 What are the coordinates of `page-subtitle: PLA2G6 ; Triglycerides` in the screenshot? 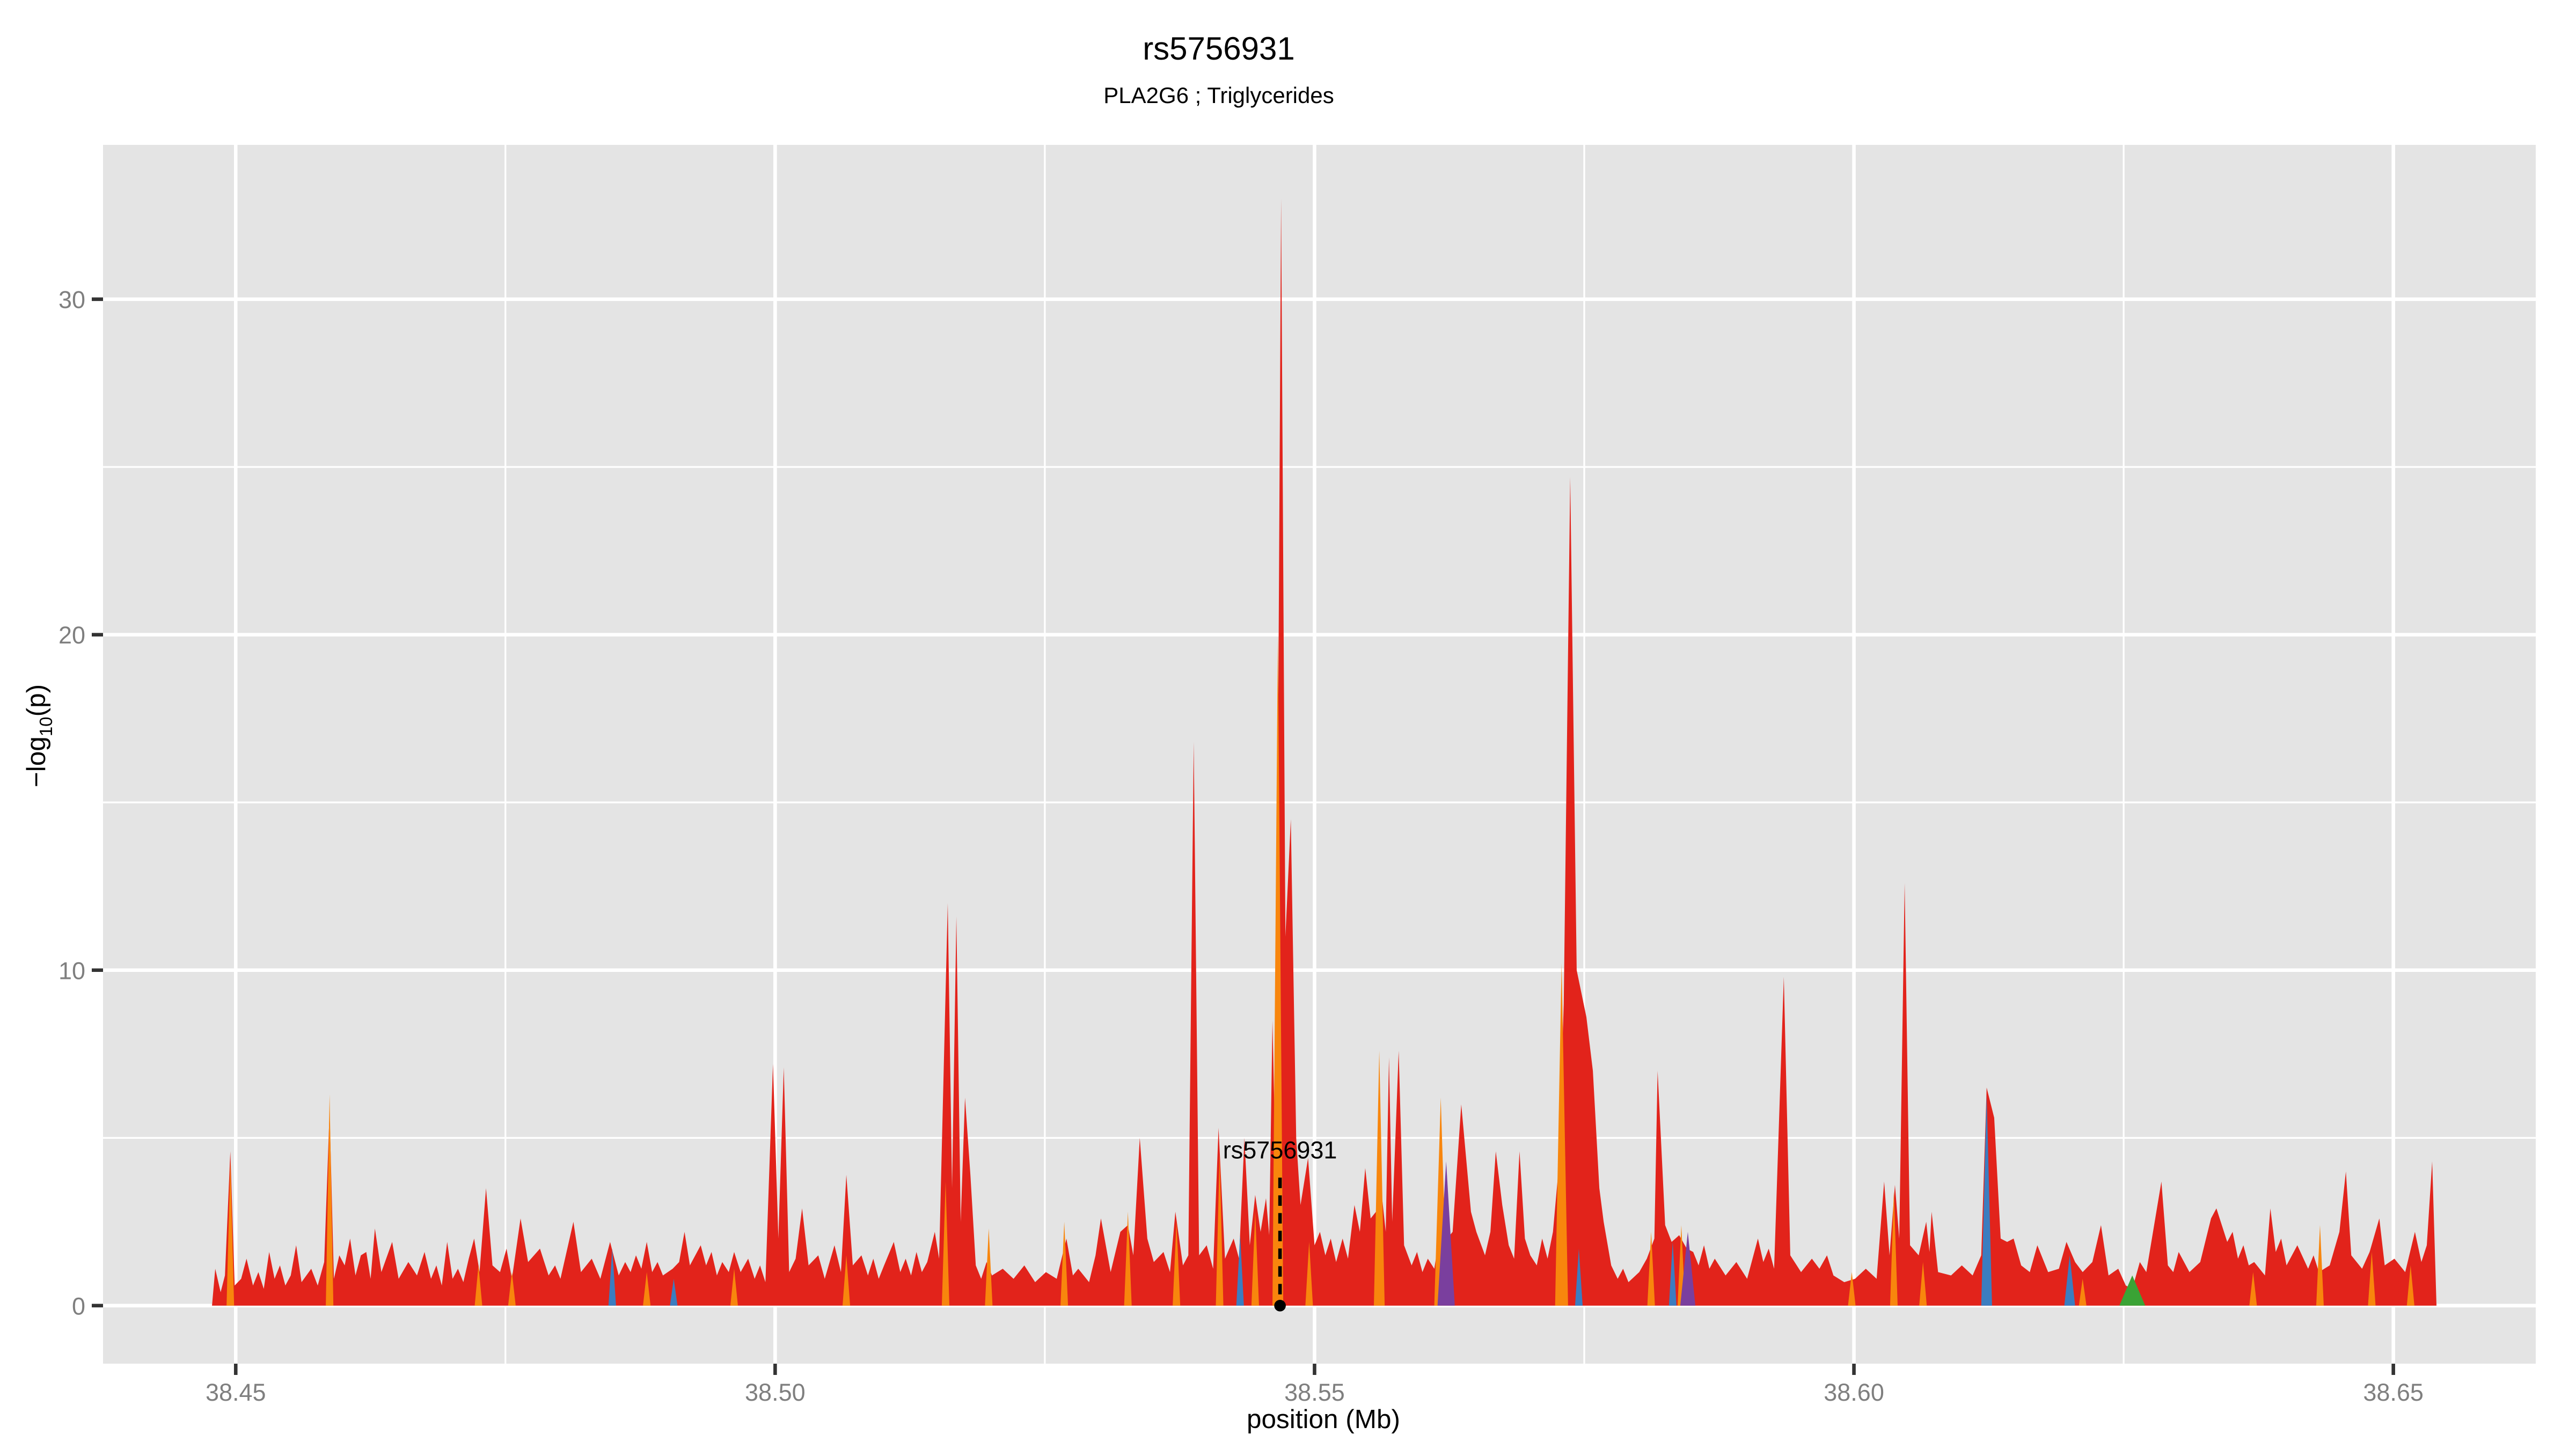 It's located at (1218, 95).